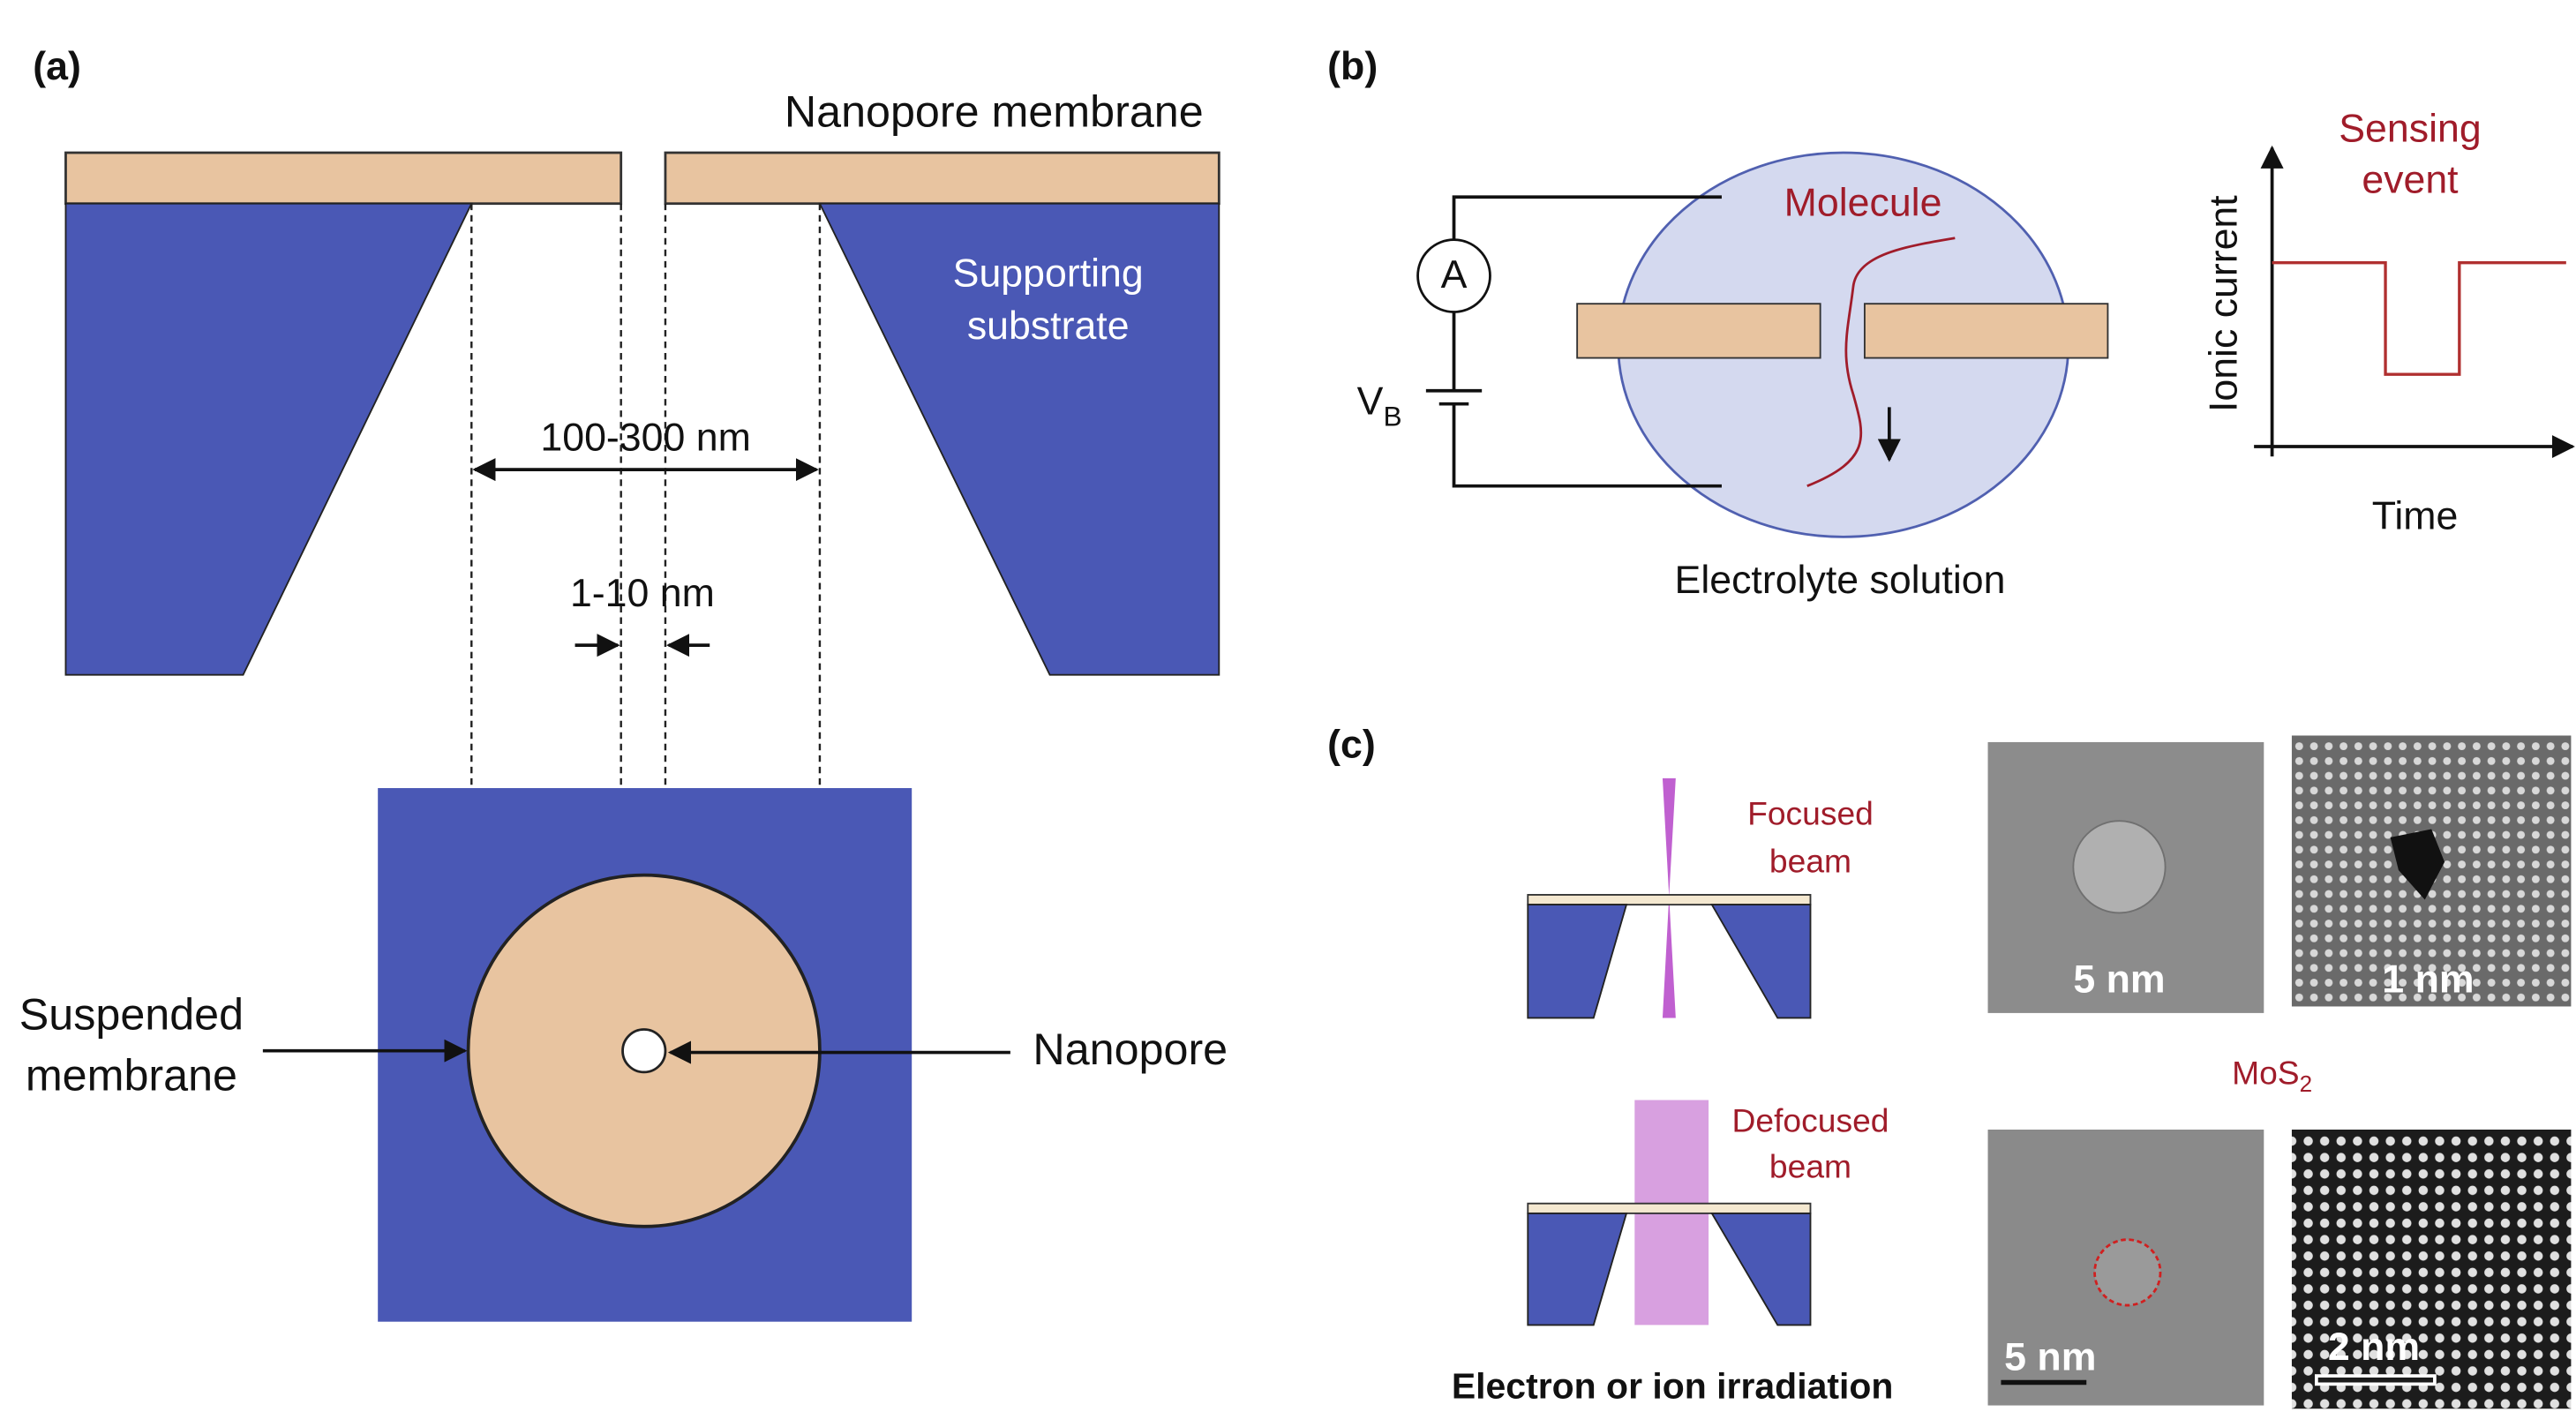 This screenshot has width=2576, height=1412. What do you see at coordinates (994, 112) in the screenshot?
I see `membrane-label: Nanopore membrane` at bounding box center [994, 112].